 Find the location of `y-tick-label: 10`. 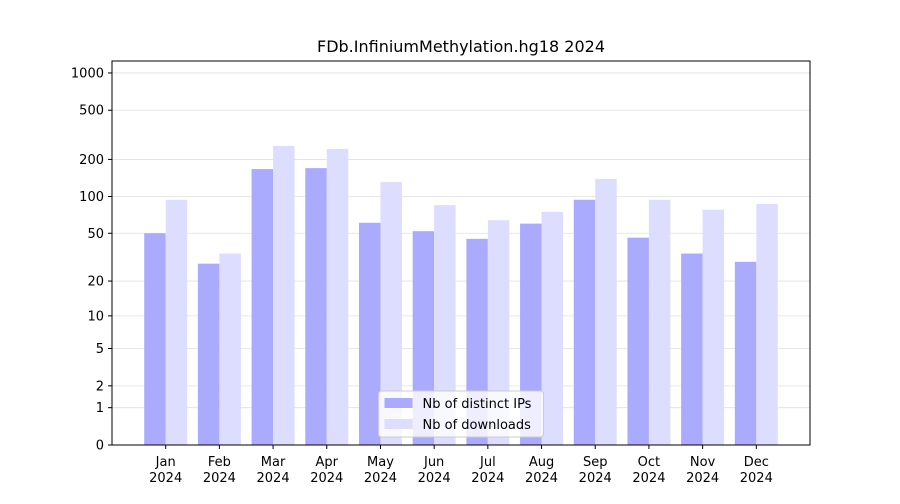

y-tick-label: 10 is located at coordinates (95, 316).